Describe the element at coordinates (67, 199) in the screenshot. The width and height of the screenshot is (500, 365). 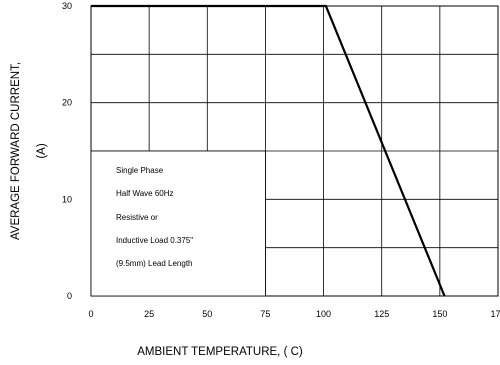
I see `y-tick-label: 10` at that location.